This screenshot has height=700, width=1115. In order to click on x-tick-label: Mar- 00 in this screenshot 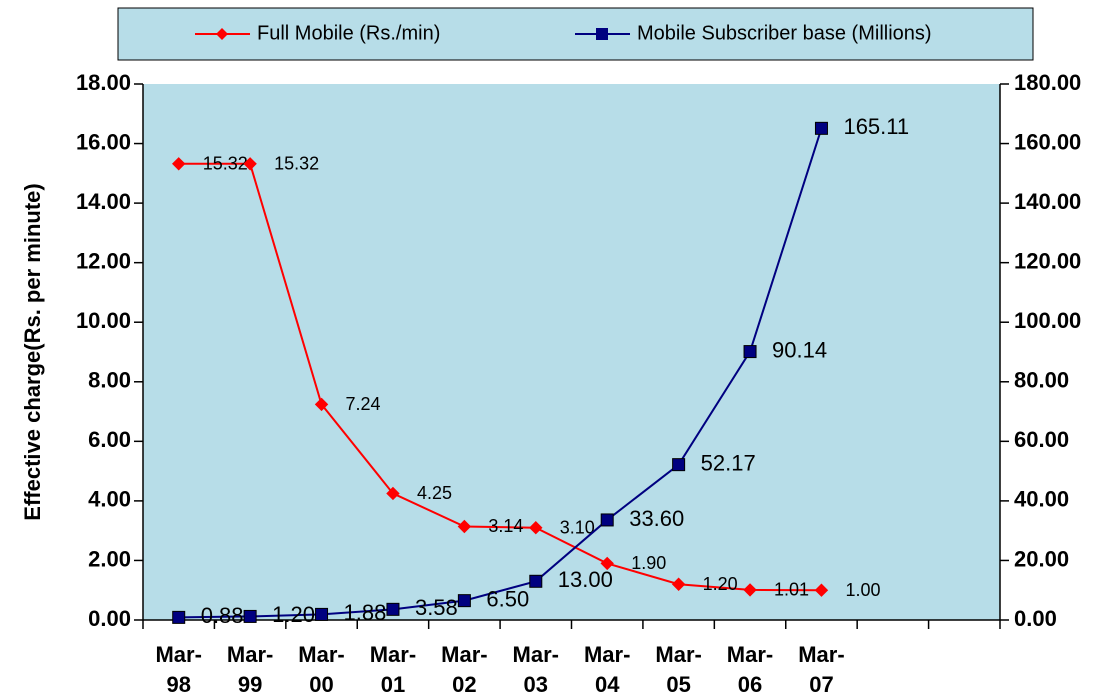, I will do `click(321, 669)`.